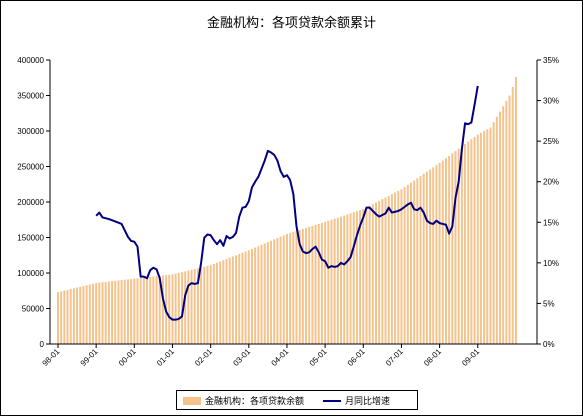 This screenshot has height=416, width=583. Describe the element at coordinates (551, 60) in the screenshot. I see `right-tick-label: 35%` at that location.